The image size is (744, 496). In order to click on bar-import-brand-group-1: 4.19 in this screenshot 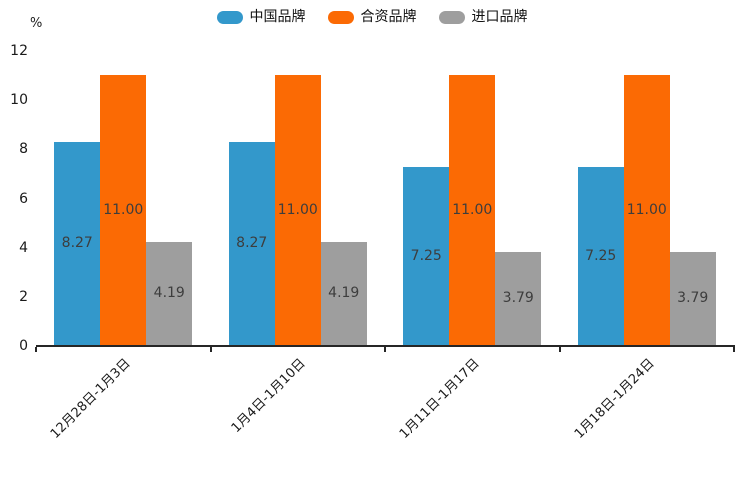, I will do `click(343, 293)`.